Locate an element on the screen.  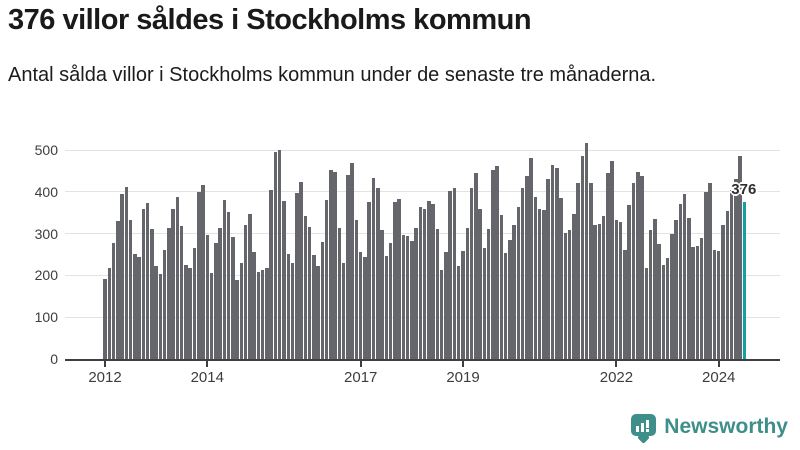
bar-value-label: 376 is located at coordinates (744, 189).